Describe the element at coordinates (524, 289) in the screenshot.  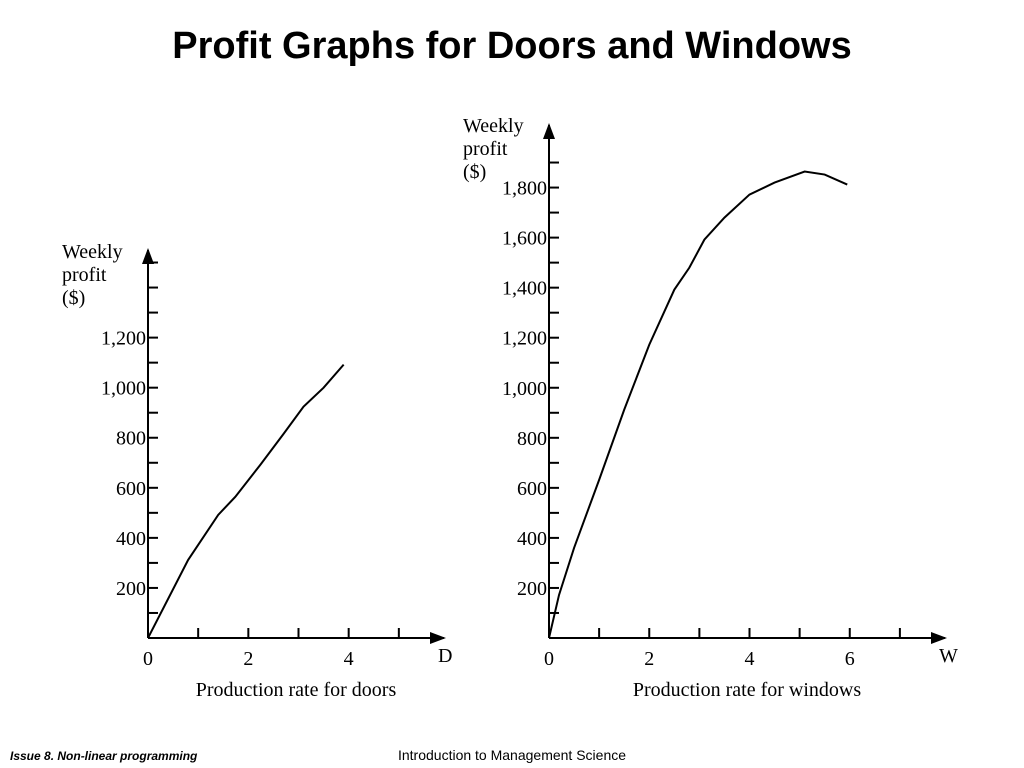
I see `y-tick-label: 1,400` at that location.